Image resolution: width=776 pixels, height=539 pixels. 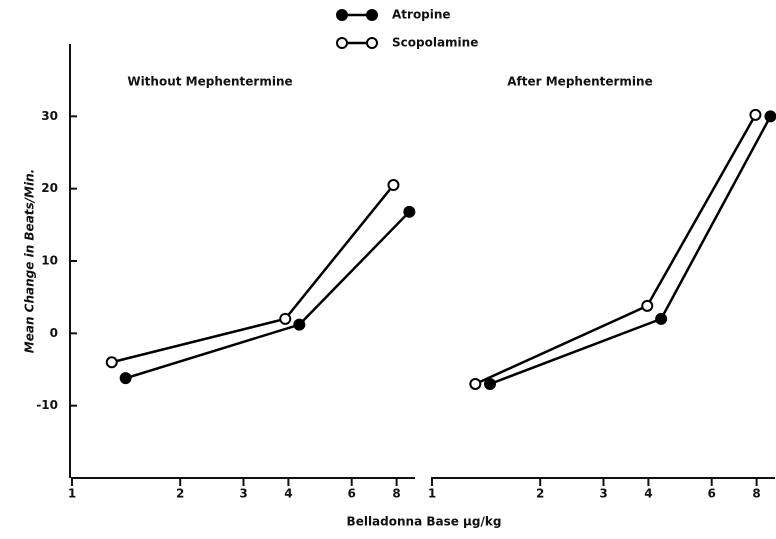 I want to click on y-tick-label: 0, so click(x=54, y=333).